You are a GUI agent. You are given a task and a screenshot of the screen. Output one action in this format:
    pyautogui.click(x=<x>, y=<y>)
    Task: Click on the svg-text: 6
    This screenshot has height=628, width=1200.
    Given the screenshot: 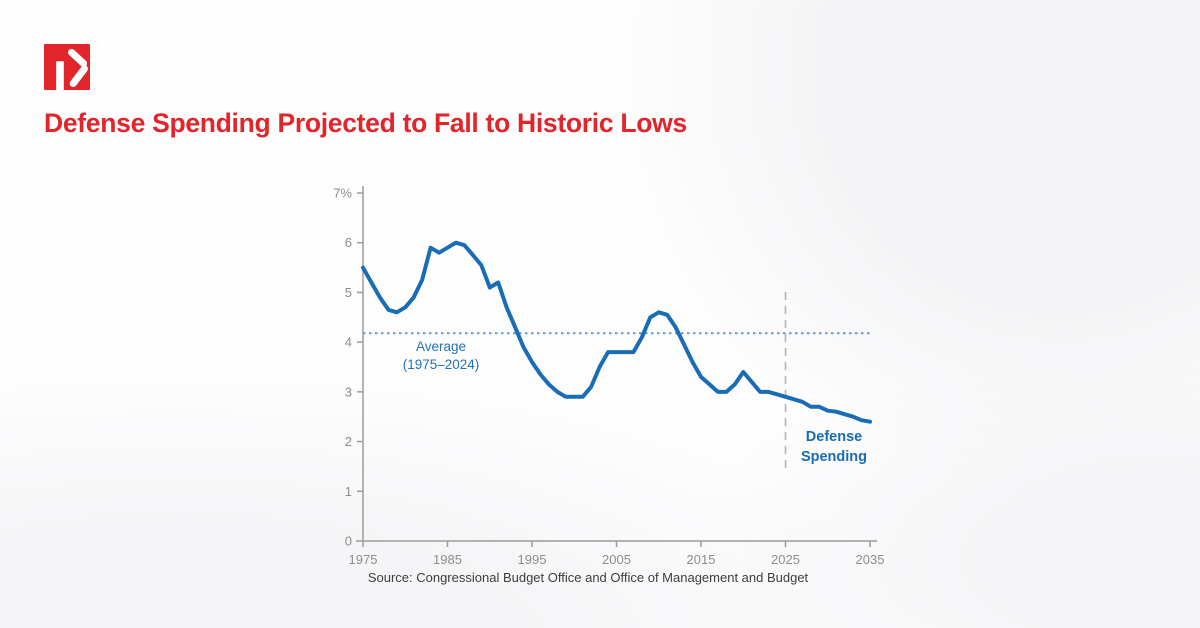 What is the action you would take?
    pyautogui.click(x=348, y=242)
    